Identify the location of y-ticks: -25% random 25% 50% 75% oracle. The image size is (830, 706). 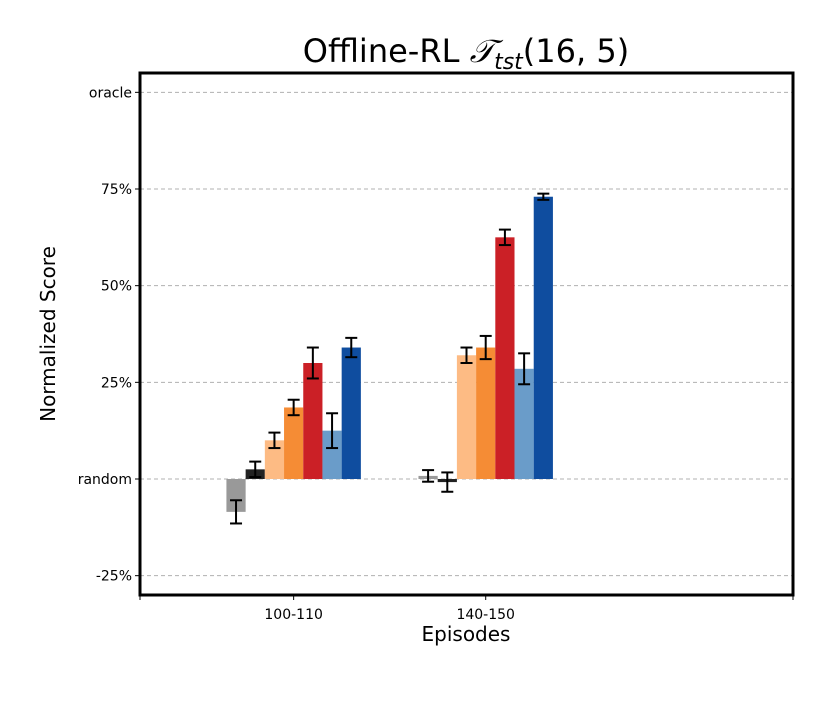
(109, 335).